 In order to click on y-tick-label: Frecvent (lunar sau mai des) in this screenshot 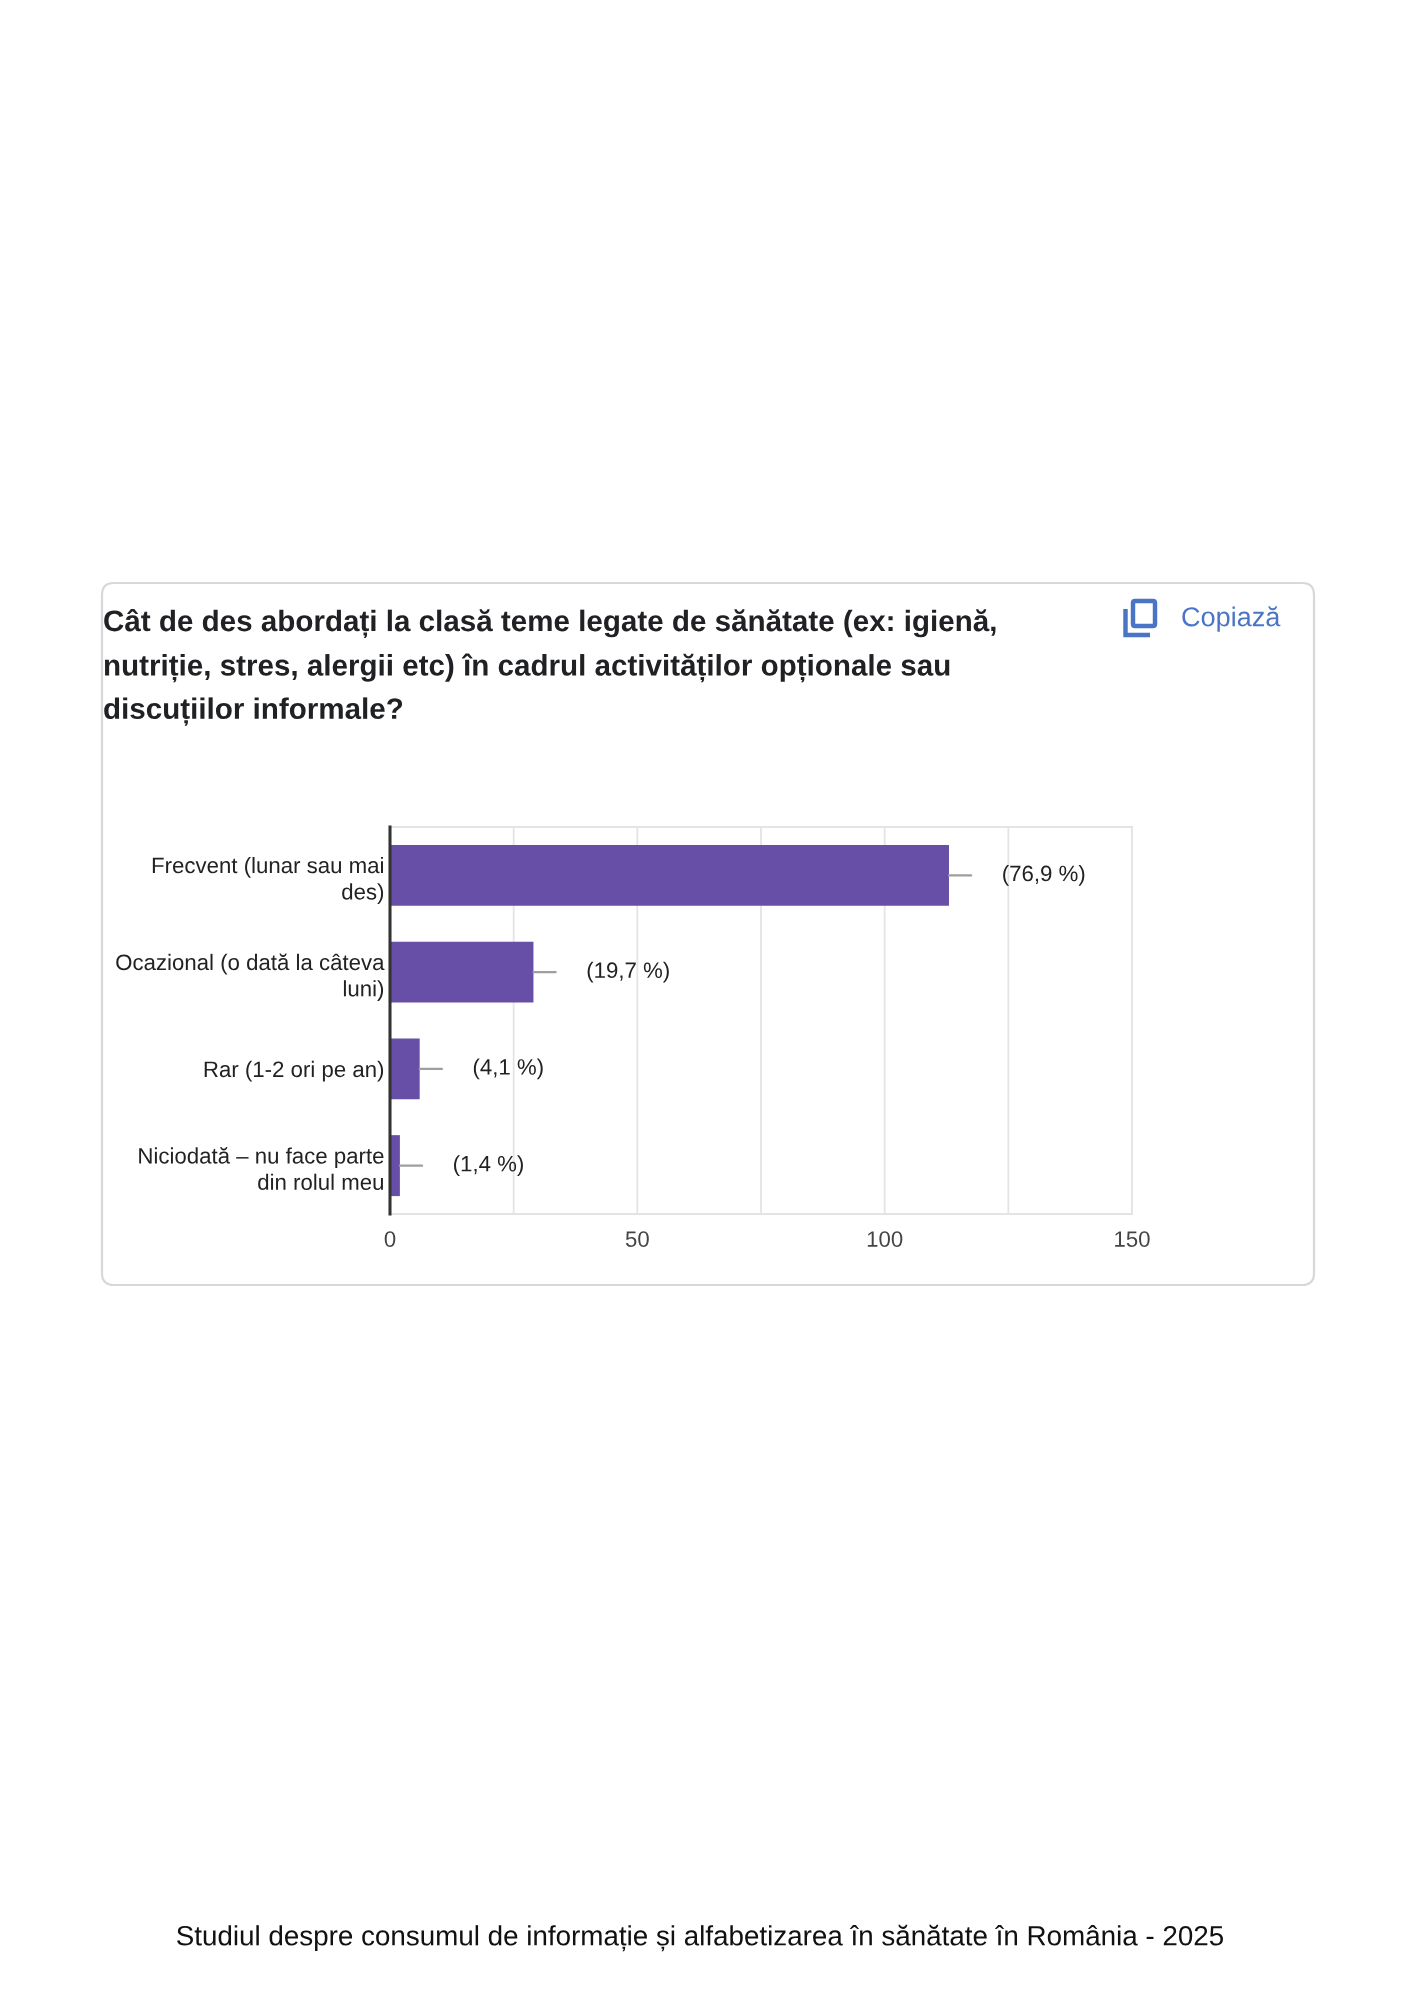, I will do `click(268, 880)`.